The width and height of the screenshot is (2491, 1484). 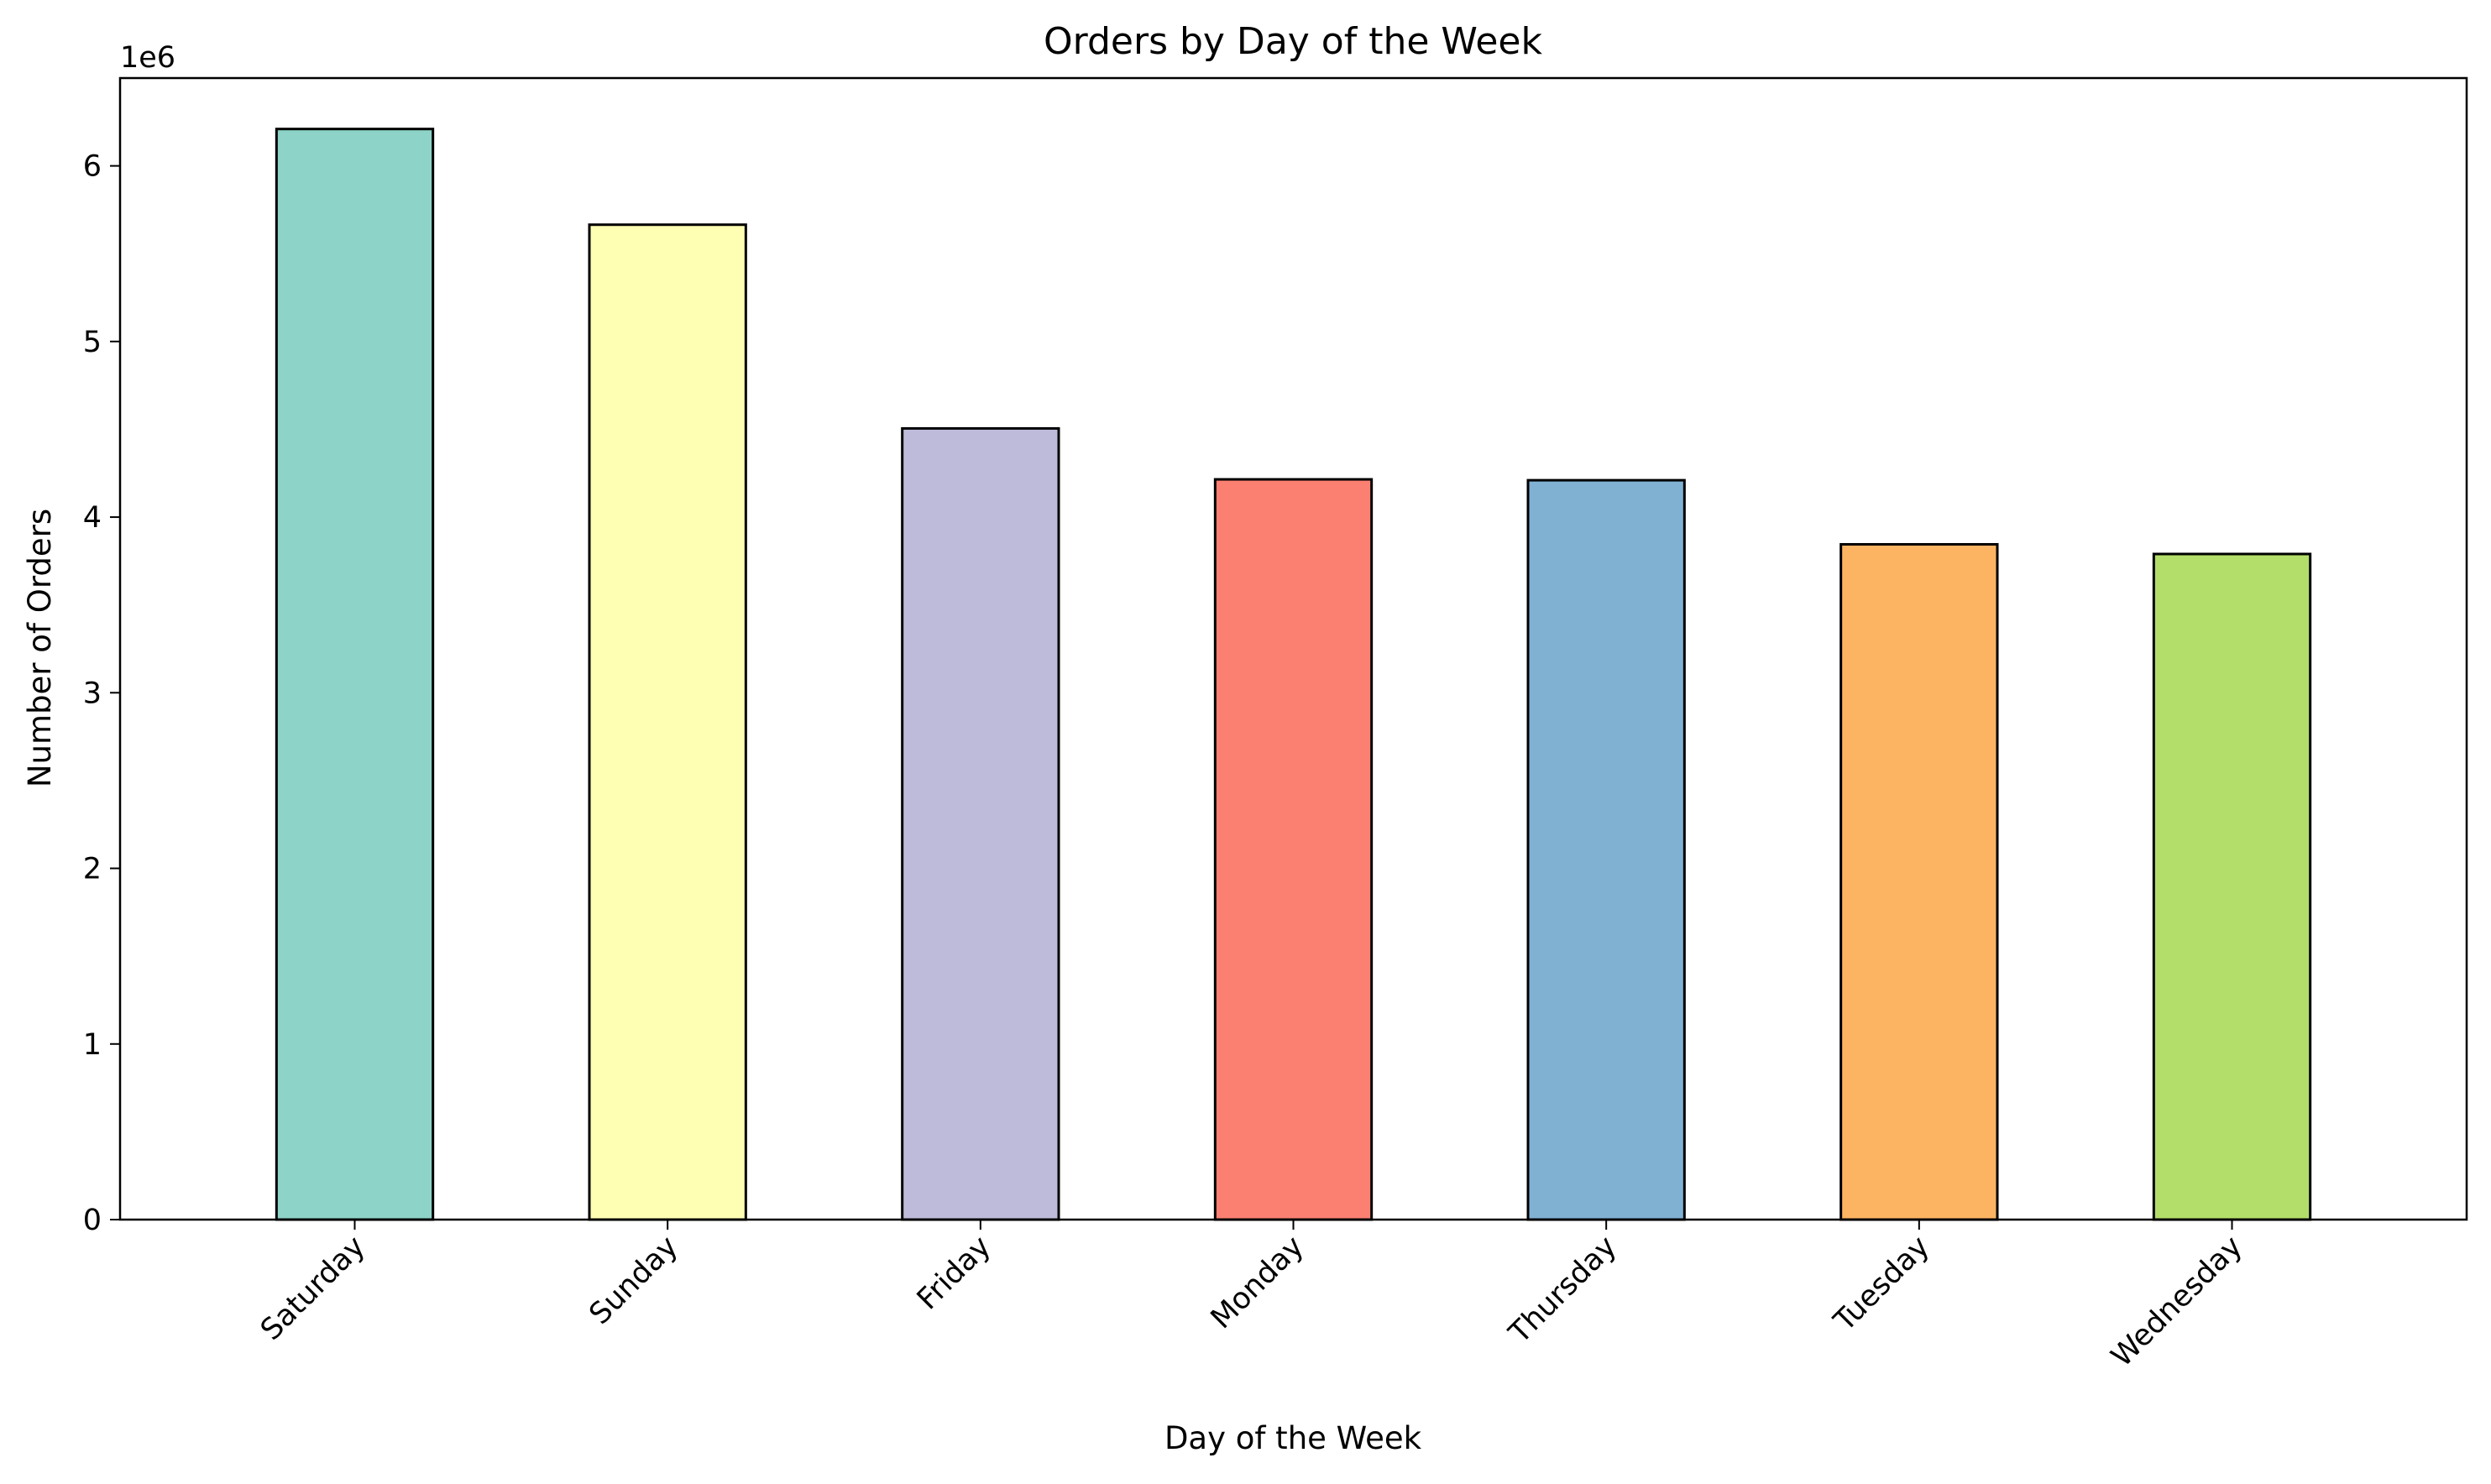 I want to click on y-tick-label: 0, so click(x=92, y=1220).